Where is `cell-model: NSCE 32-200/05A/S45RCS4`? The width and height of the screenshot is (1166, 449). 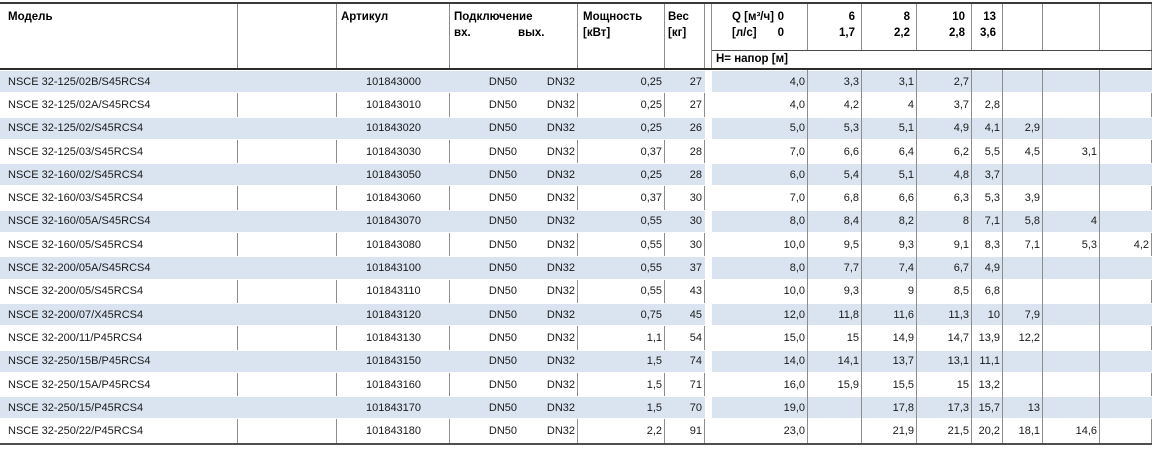 cell-model: NSCE 32-200/05A/S45RCS4 is located at coordinates (79, 268).